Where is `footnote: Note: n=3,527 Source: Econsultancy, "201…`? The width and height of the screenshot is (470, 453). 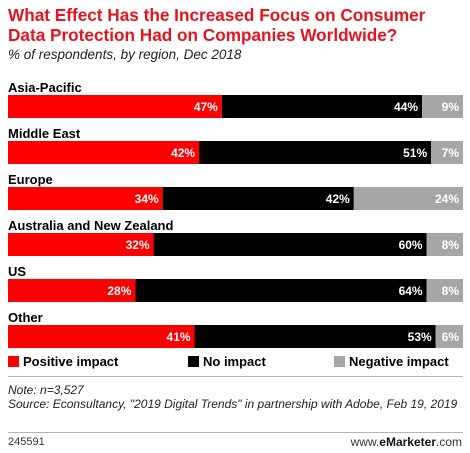
footnote: Note: n=3,527 Source: Econsultancy, "201… is located at coordinates (235, 397).